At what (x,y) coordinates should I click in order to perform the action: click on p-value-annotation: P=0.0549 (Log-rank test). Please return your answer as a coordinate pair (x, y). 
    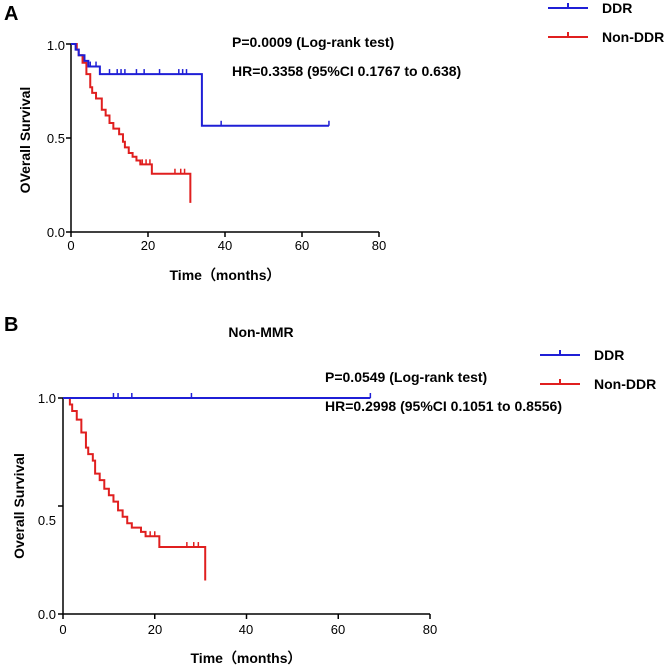
    Looking at the image, I should click on (406, 377).